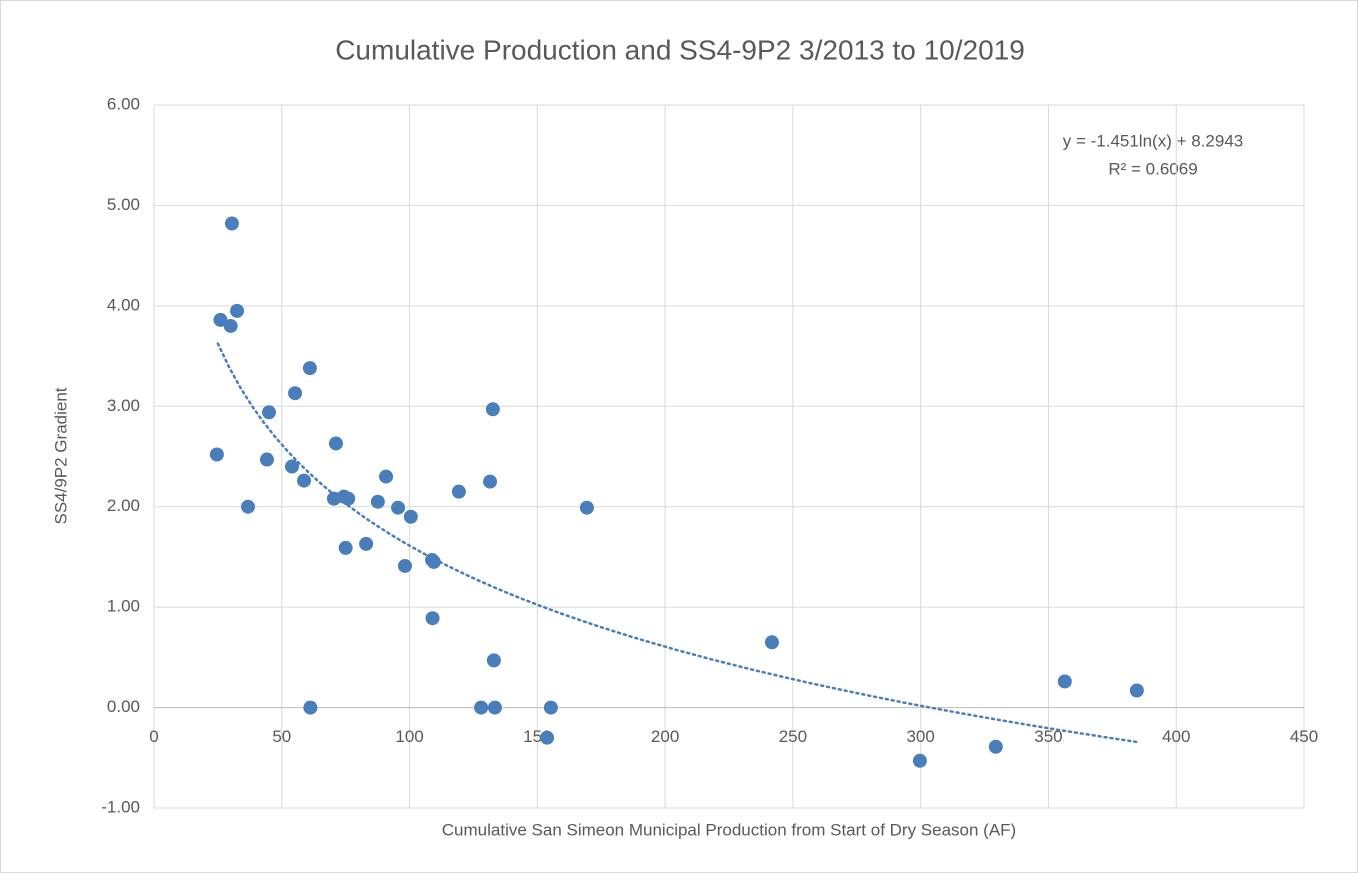  I want to click on x-tick-label: 200, so click(665, 736).